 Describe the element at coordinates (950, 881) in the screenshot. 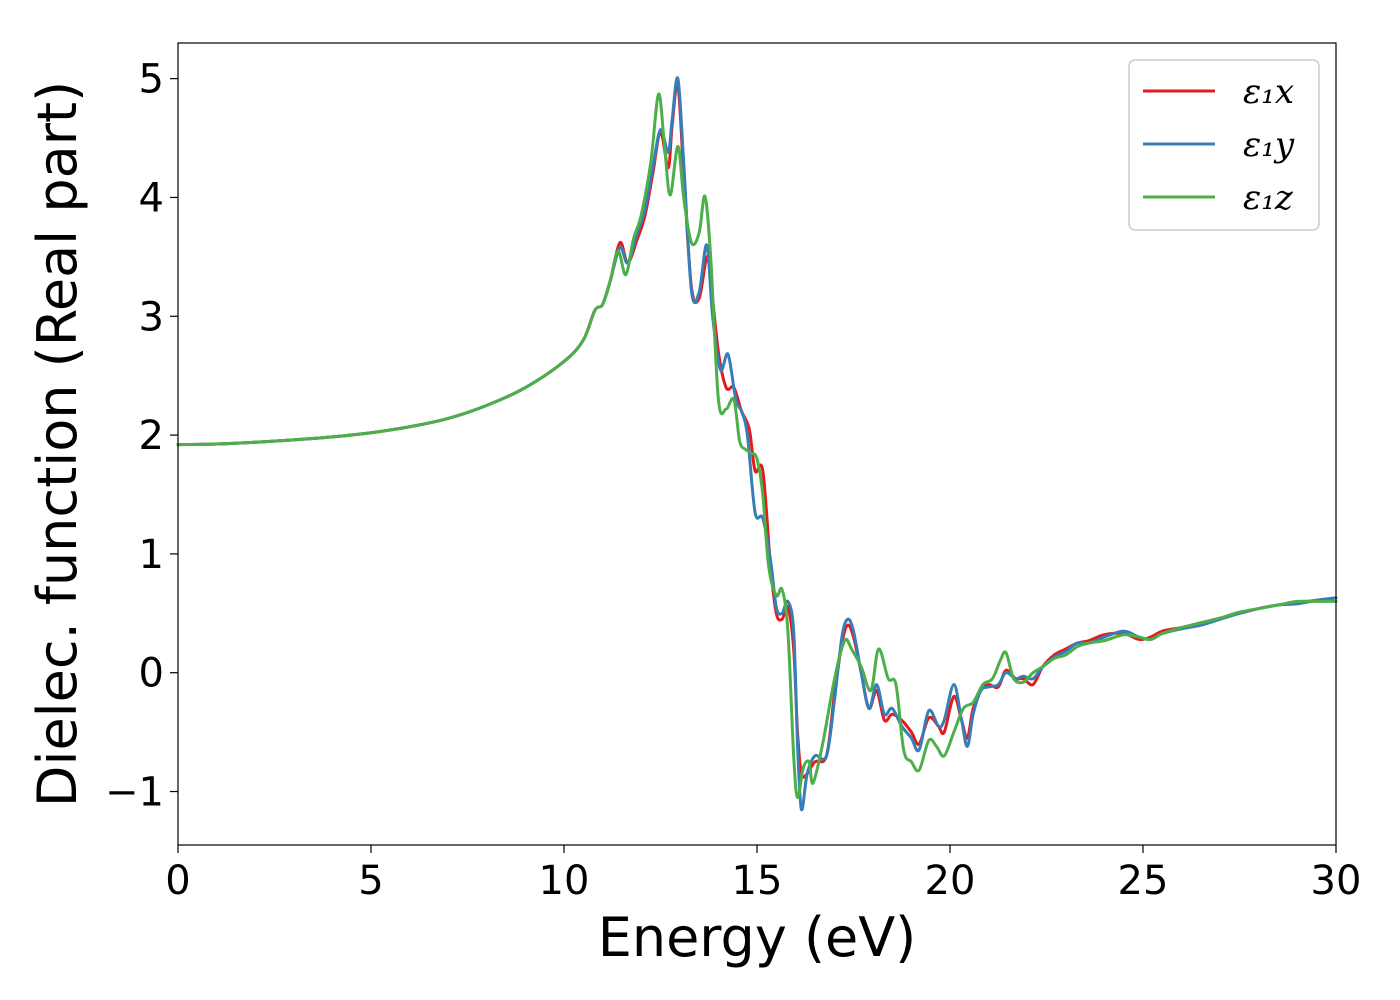

I see `x-tick-label: 20` at that location.